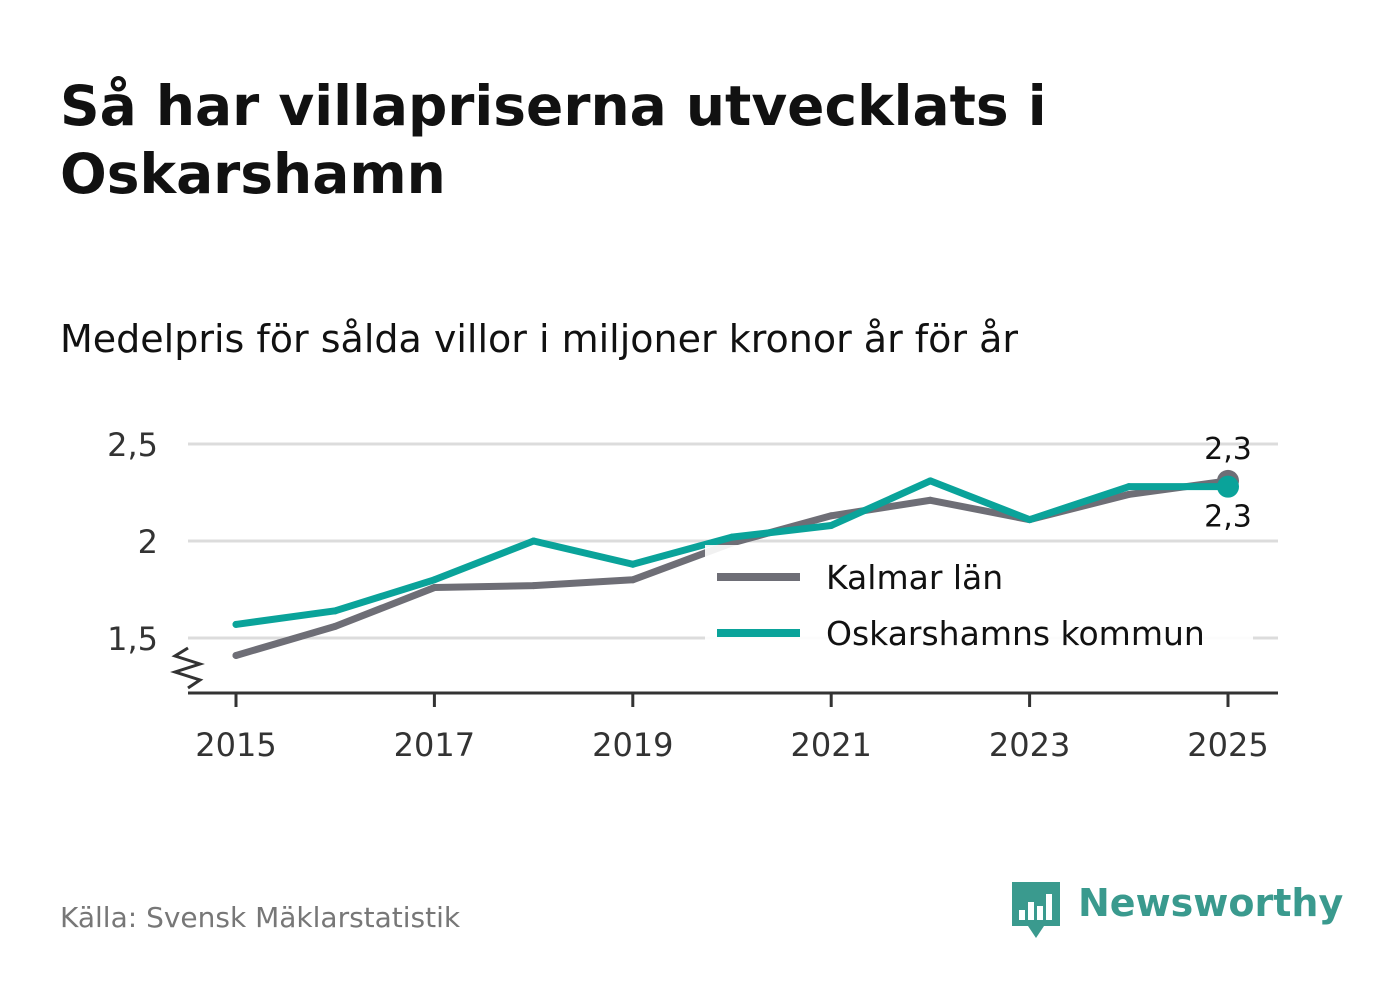 This screenshot has height=999, width=1382. Describe the element at coordinates (132, 639) in the screenshot. I see `y-tick-label: 1,5` at that location.